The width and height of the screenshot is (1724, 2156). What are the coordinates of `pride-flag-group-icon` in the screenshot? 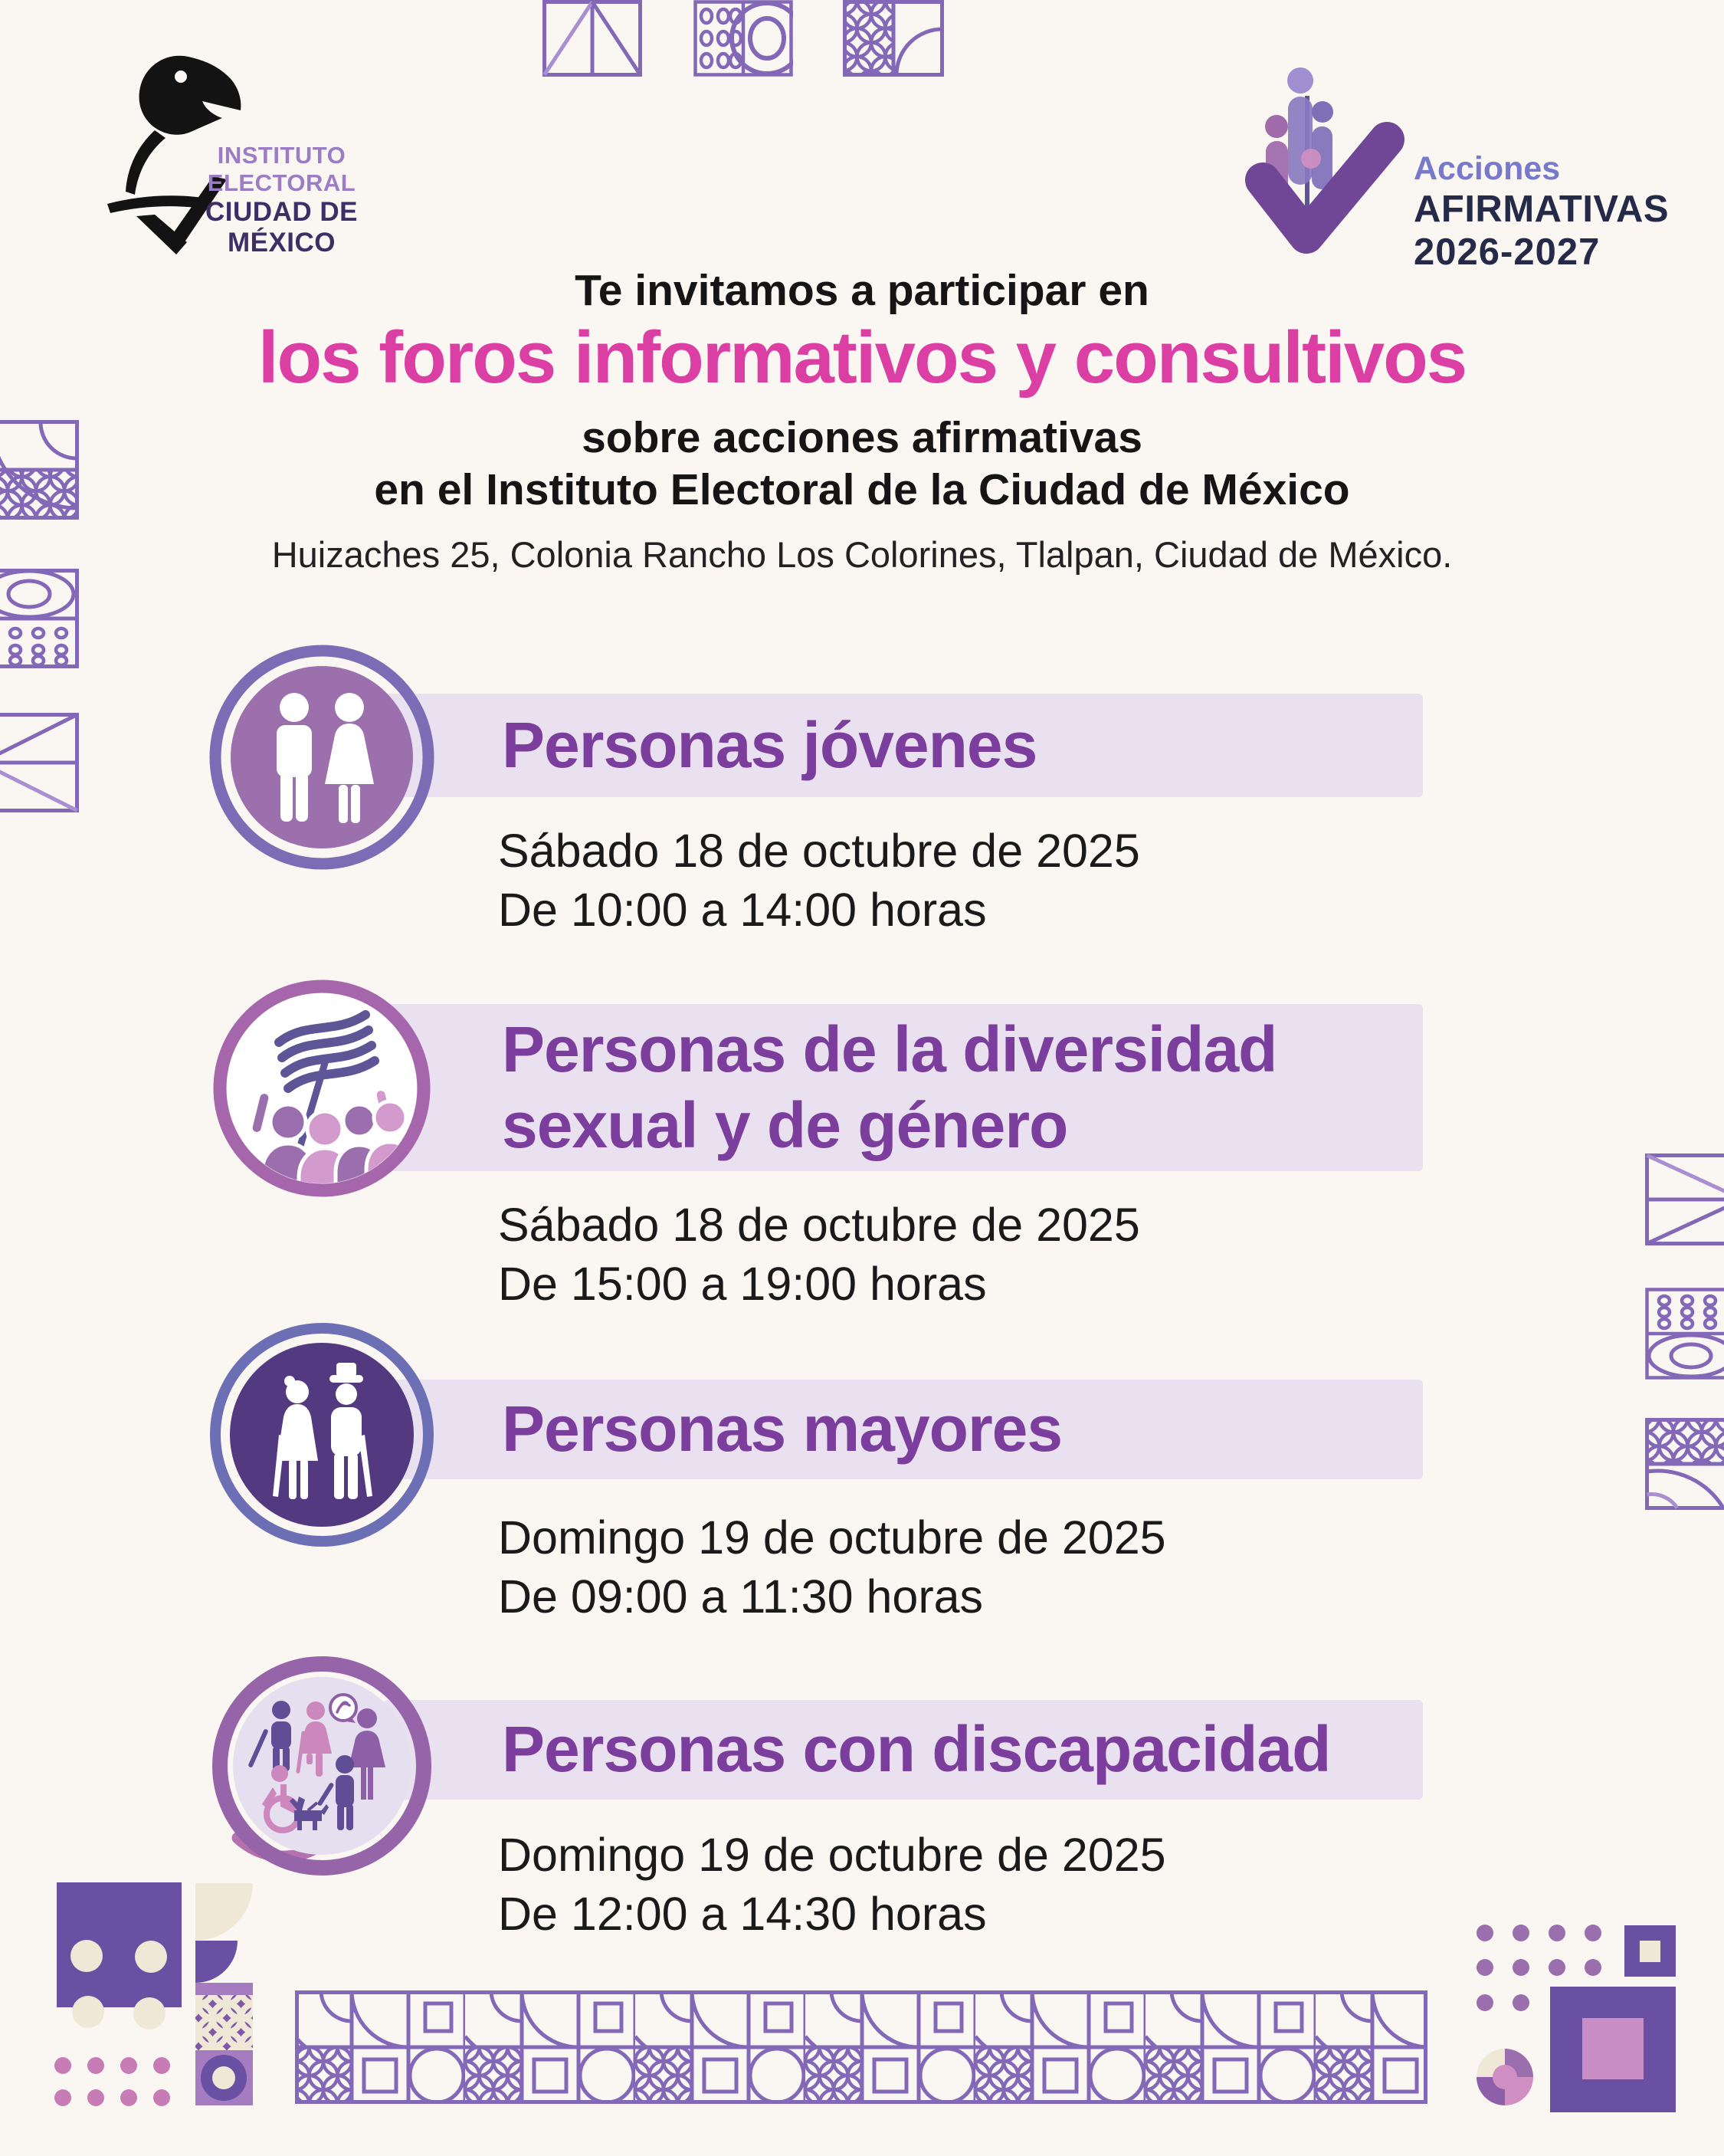 It's located at (322, 1088).